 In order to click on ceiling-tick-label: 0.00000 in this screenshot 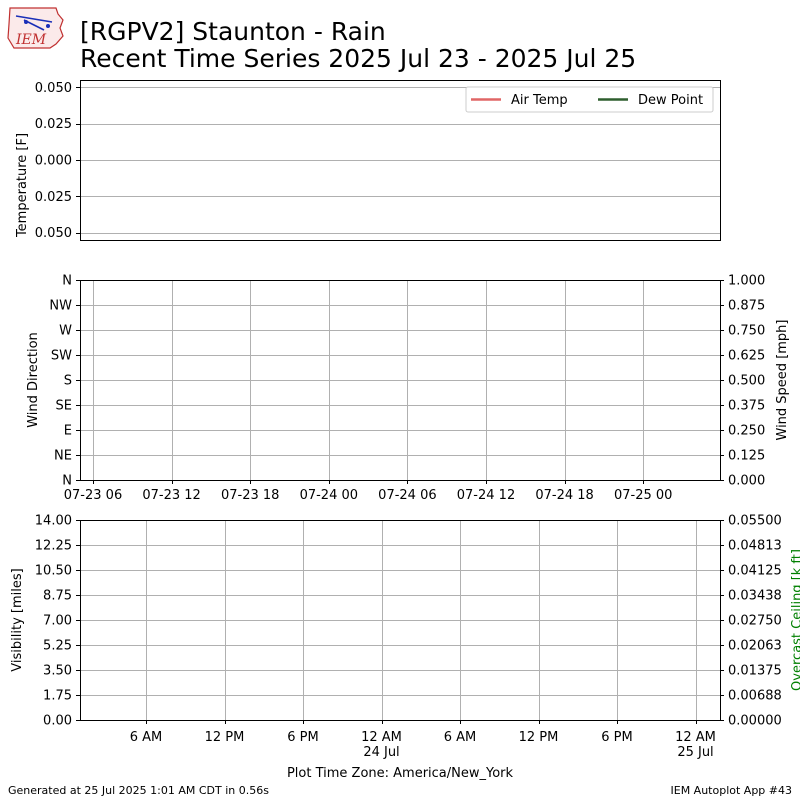, I will do `click(755, 721)`.